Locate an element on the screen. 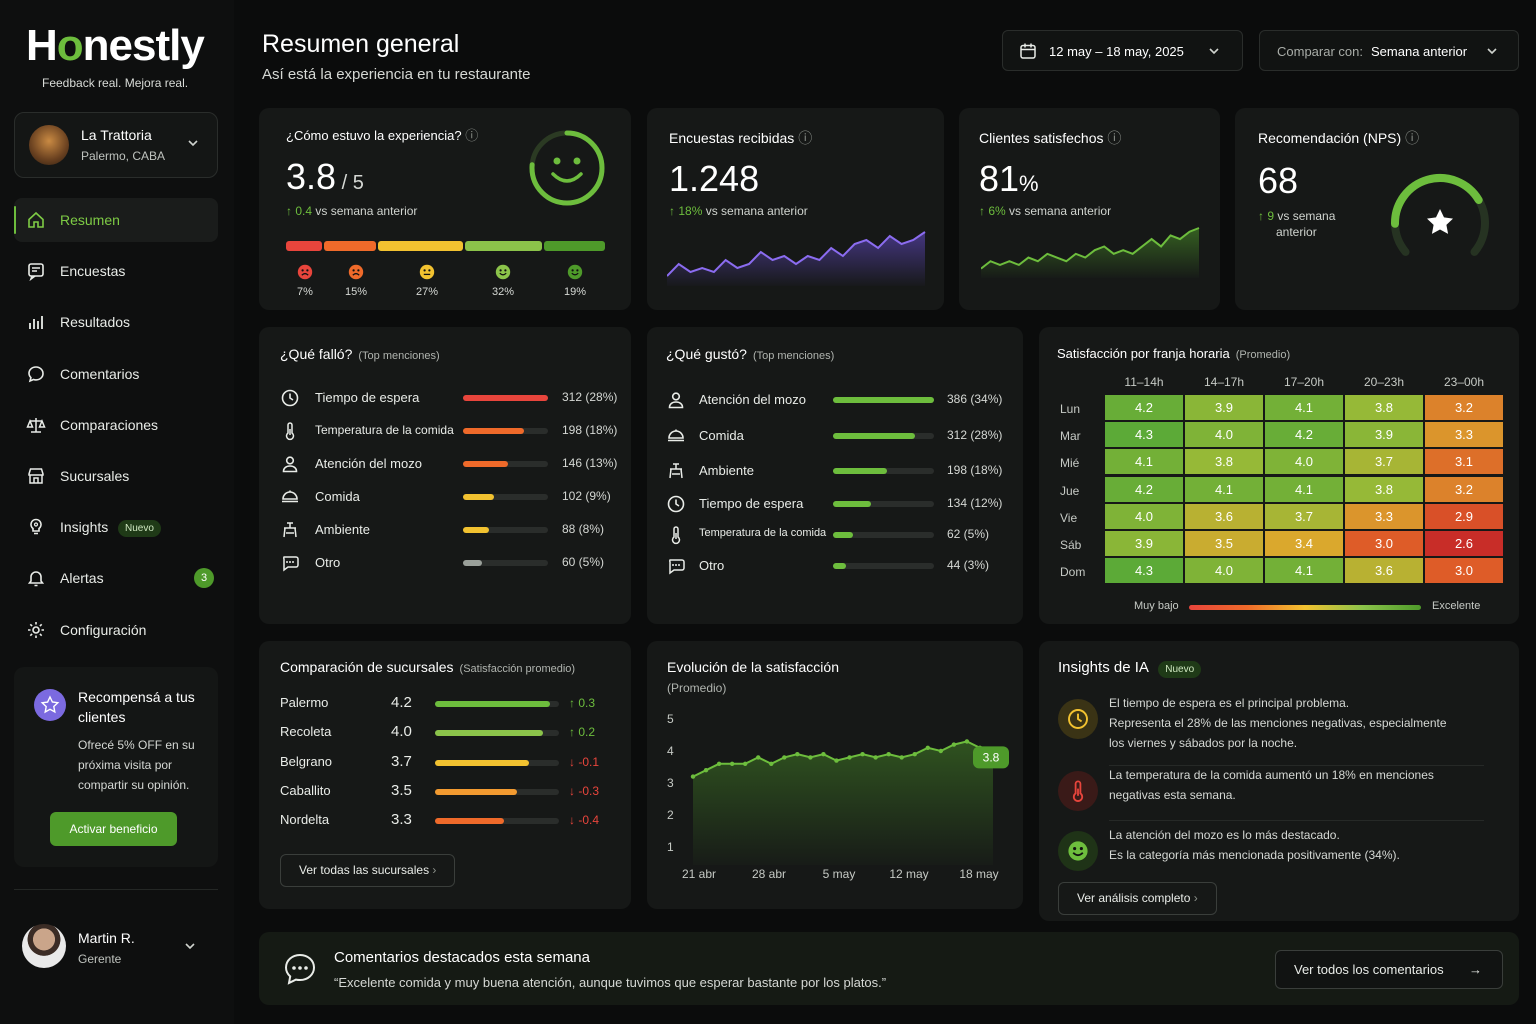 This screenshot has height=1024, width=1536. heatmap-legend-low: Muy bajo is located at coordinates (1156, 606).